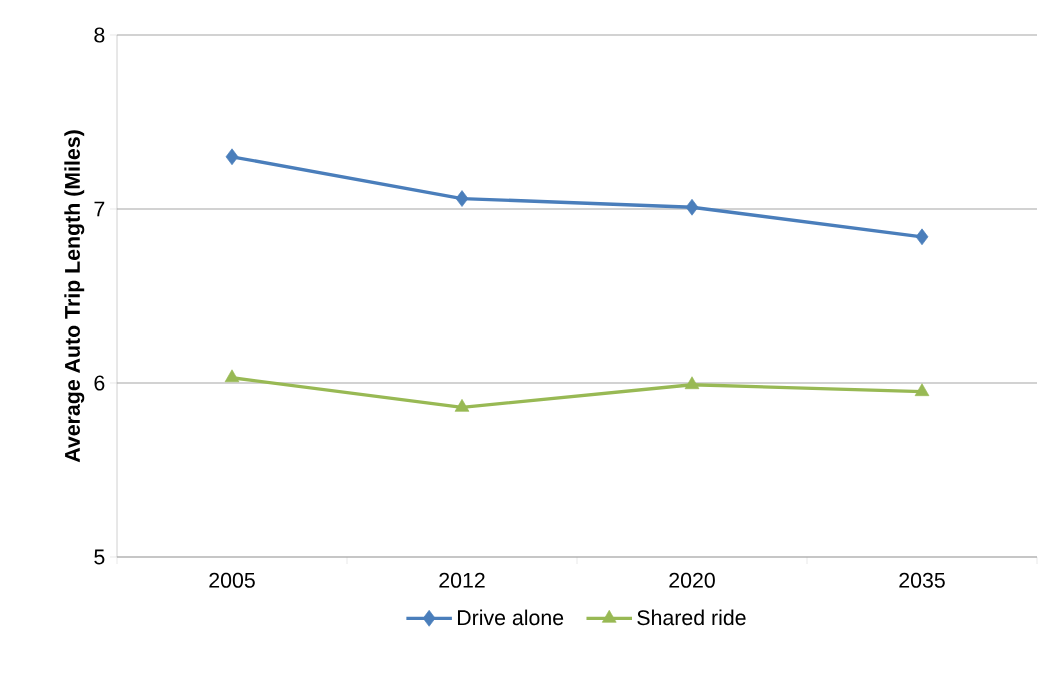 This screenshot has height=677, width=1056. What do you see at coordinates (74, 296) in the screenshot?
I see `y-axis-title: Average Auto Trip Length (Miles)` at bounding box center [74, 296].